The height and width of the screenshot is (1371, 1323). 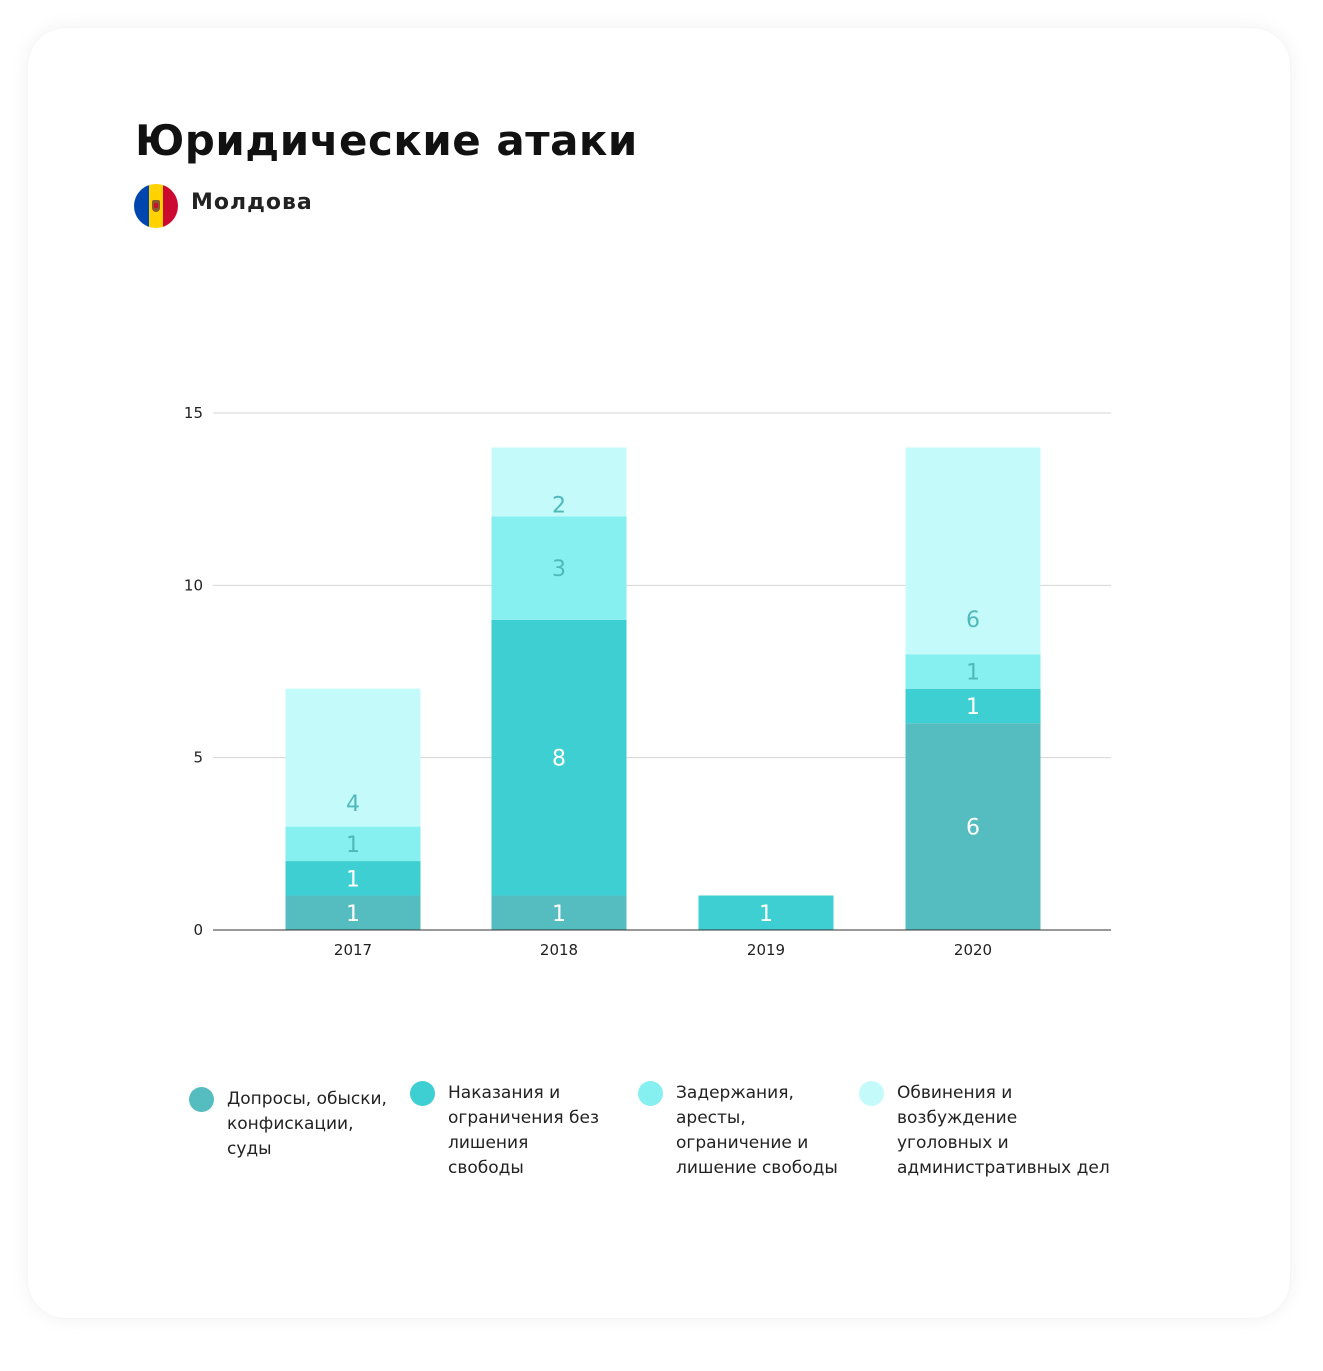 What do you see at coordinates (156, 206) in the screenshot?
I see `moldova-flag-icon` at bounding box center [156, 206].